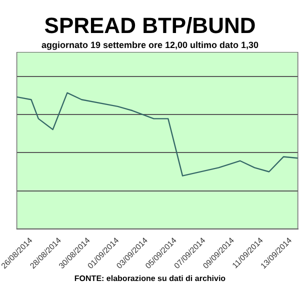  I want to click on source-note: FONTE: elaborazione su dati di archivio, so click(150, 279).